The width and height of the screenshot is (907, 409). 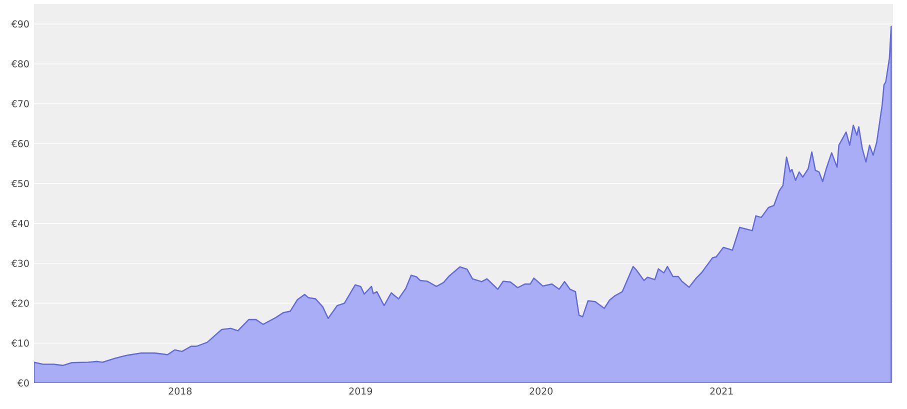 I want to click on y-tick-label: €0, so click(x=23, y=383).